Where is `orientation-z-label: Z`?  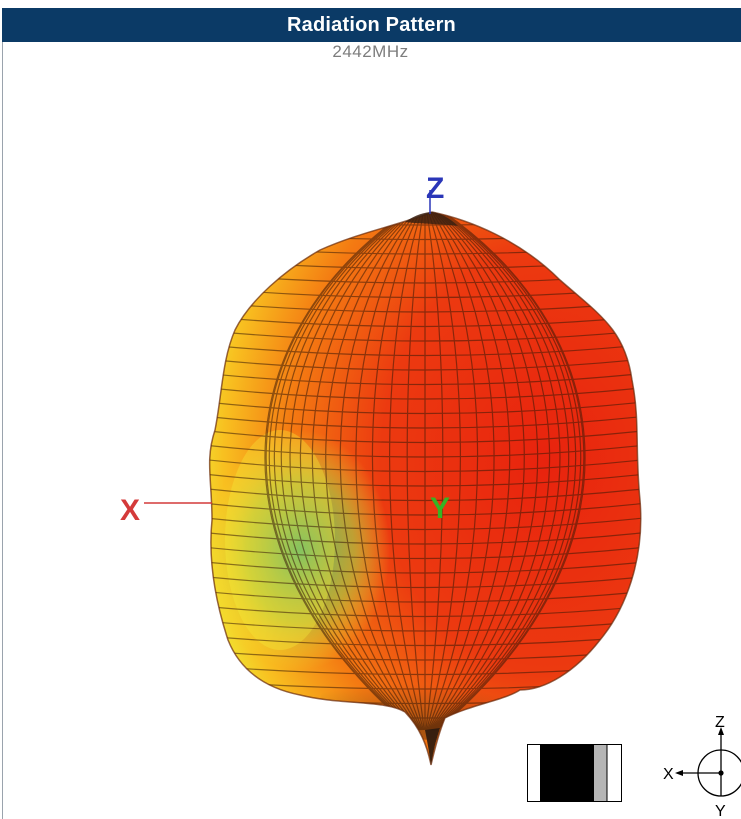
orientation-z-label: Z is located at coordinates (720, 722).